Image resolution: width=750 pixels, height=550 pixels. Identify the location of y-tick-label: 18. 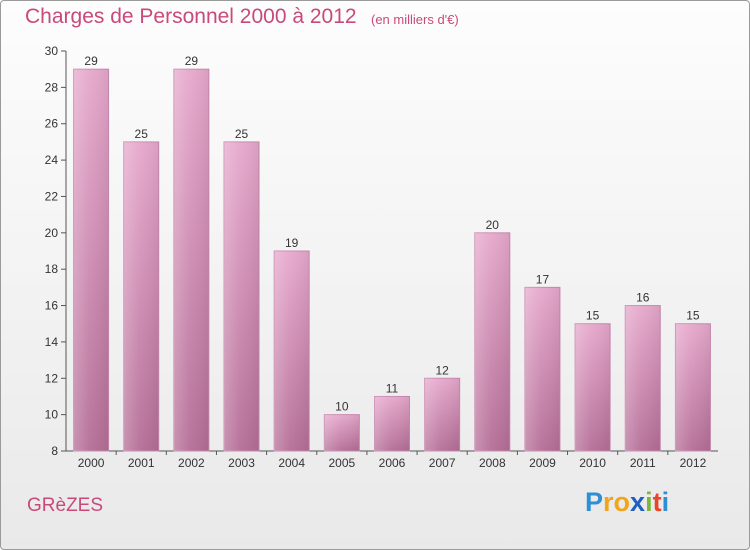
(52, 269).